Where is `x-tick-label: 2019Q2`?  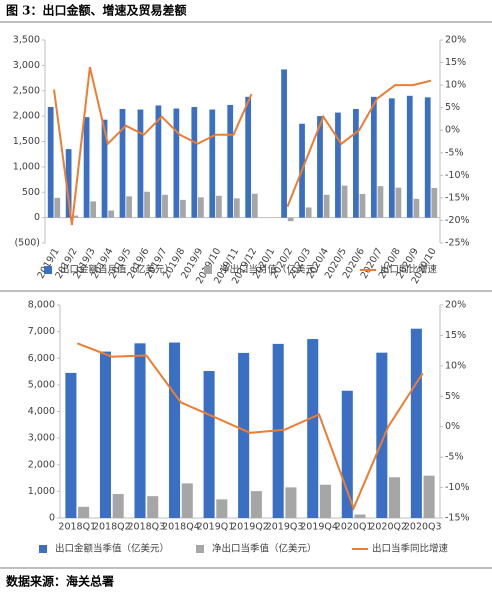 x-tick-label: 2019Q2 is located at coordinates (250, 527).